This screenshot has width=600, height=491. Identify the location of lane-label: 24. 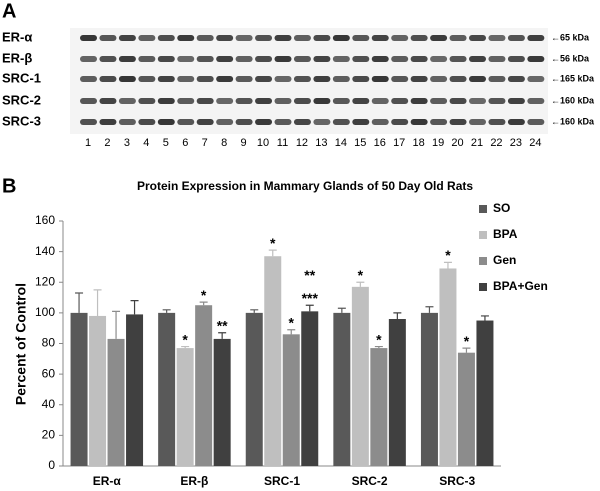
(535, 143).